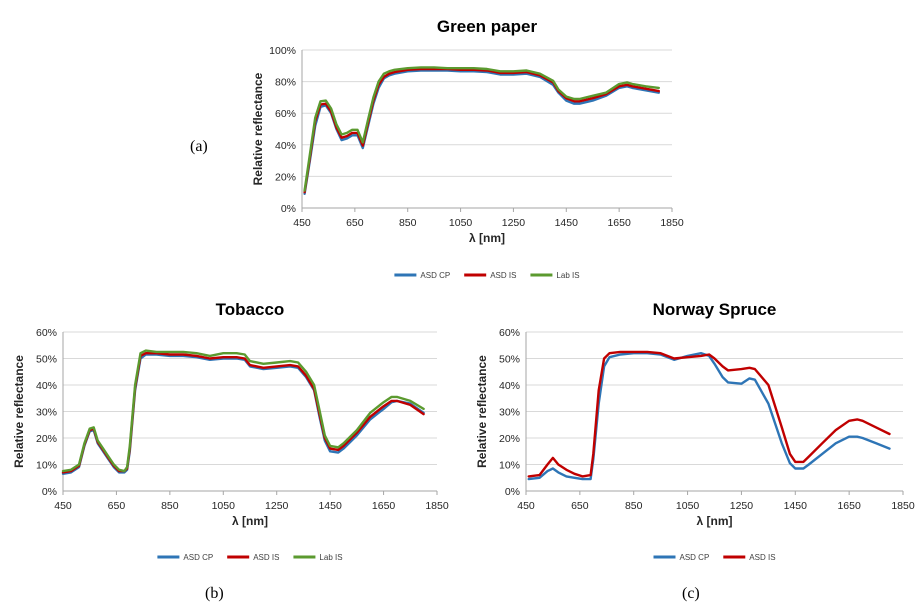 The image size is (917, 603). Describe the element at coordinates (715, 309) in the screenshot. I see `chart-title: Norway Spruce` at that location.